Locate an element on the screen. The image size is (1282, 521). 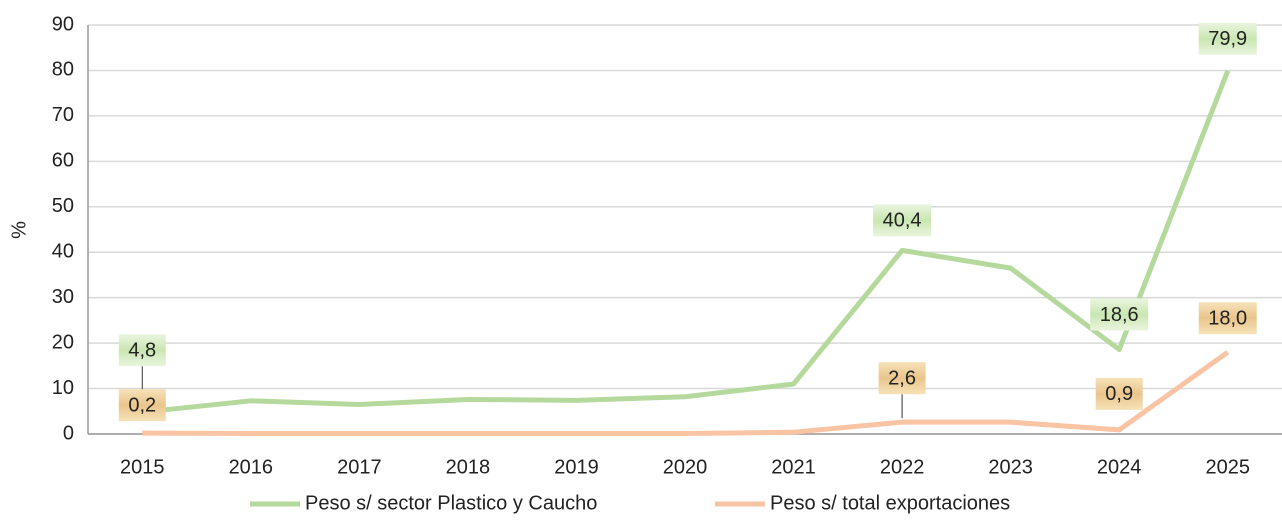
y-tick-label: 90 is located at coordinates (63, 24).